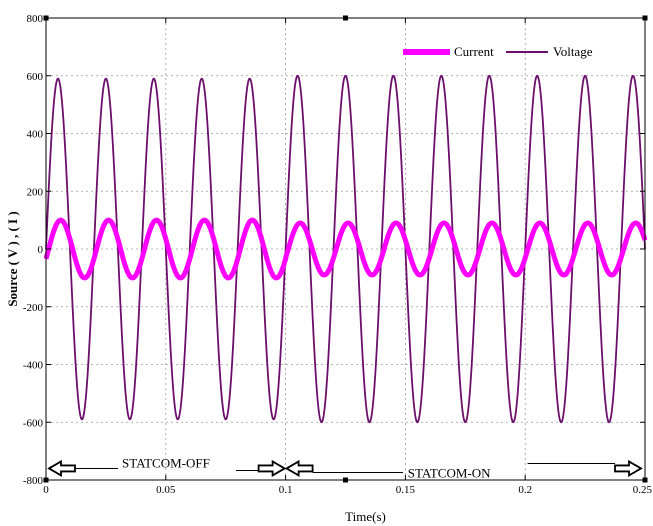 The width and height of the screenshot is (653, 526). What do you see at coordinates (35, 77) in the screenshot?
I see `y-tick-label: 600` at bounding box center [35, 77].